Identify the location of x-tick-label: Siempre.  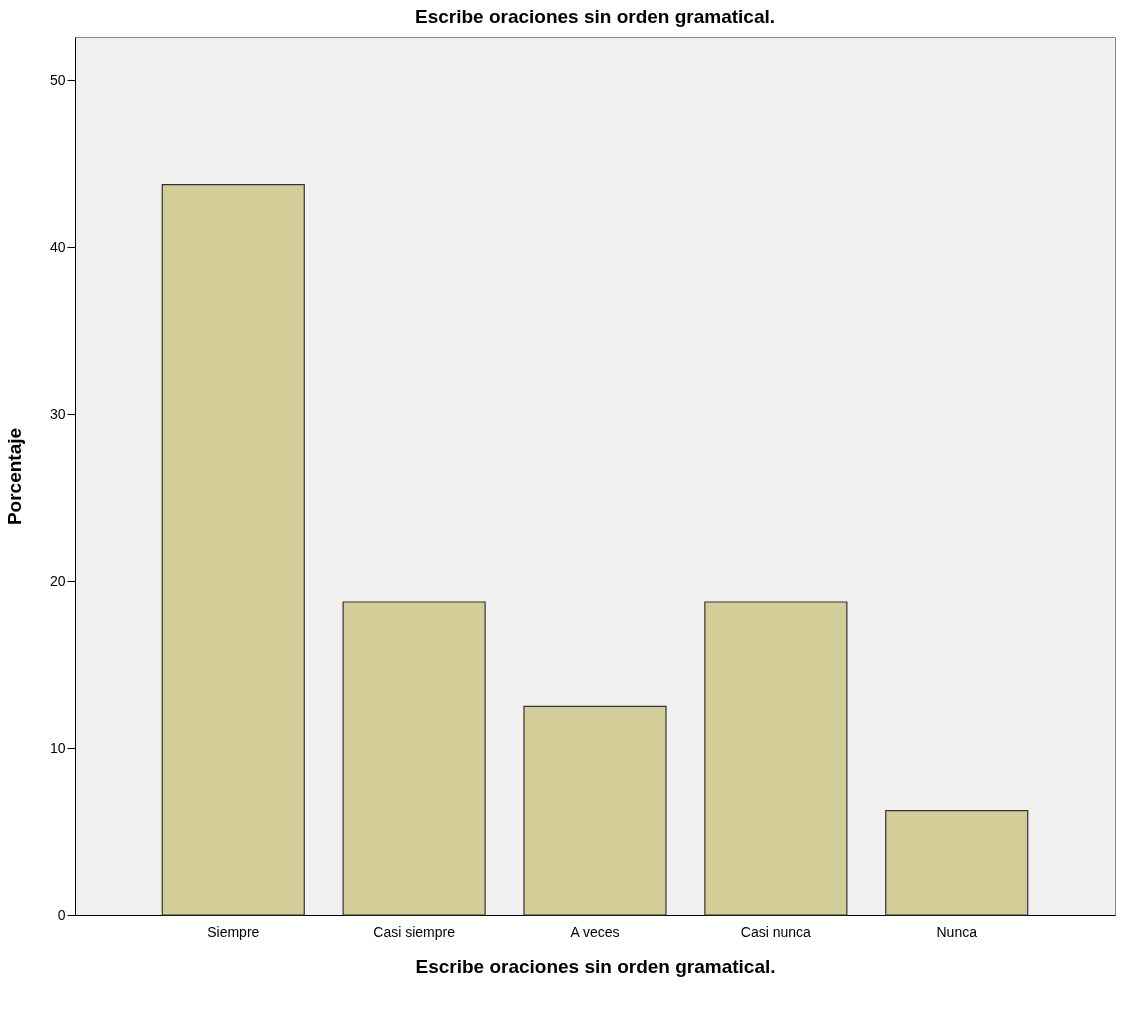
(233, 931).